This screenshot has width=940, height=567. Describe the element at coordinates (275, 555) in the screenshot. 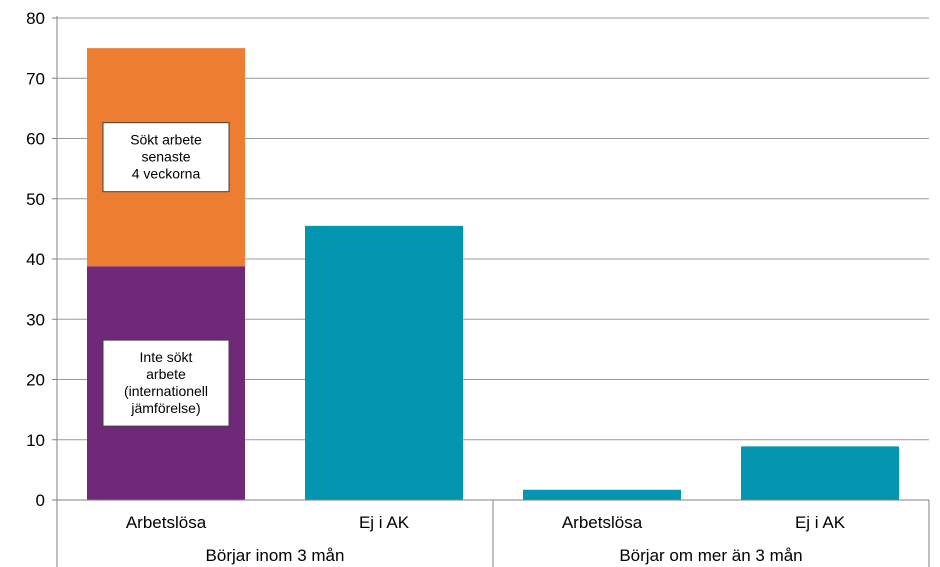

I see `x-group-label: Börjar inom 3 mån` at that location.